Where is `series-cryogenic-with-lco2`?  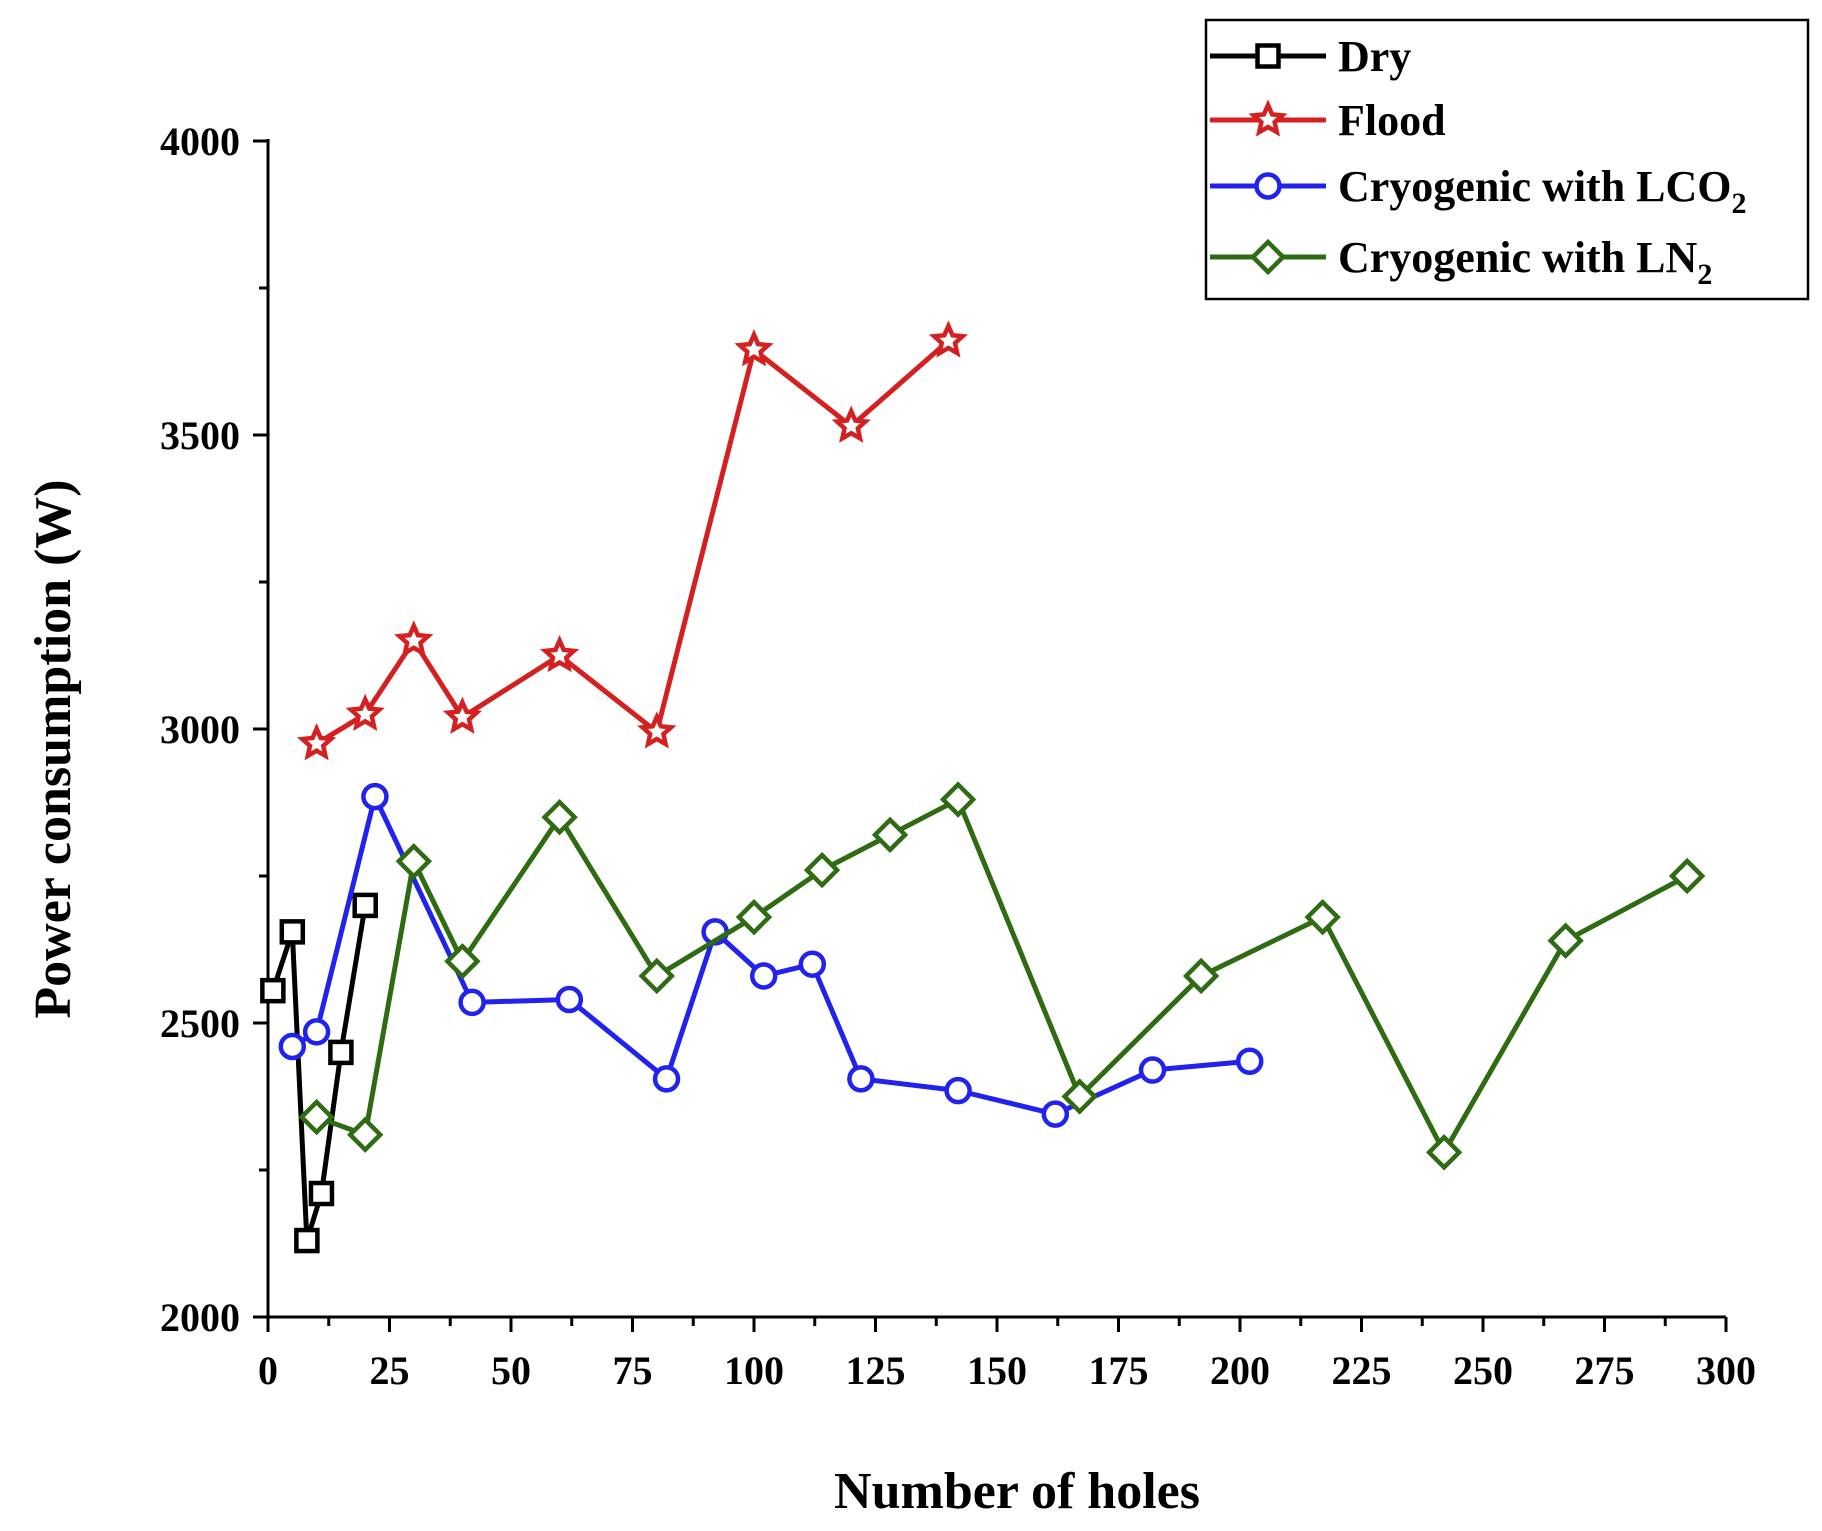
series-cryogenic-with-lco2 is located at coordinates (771, 955).